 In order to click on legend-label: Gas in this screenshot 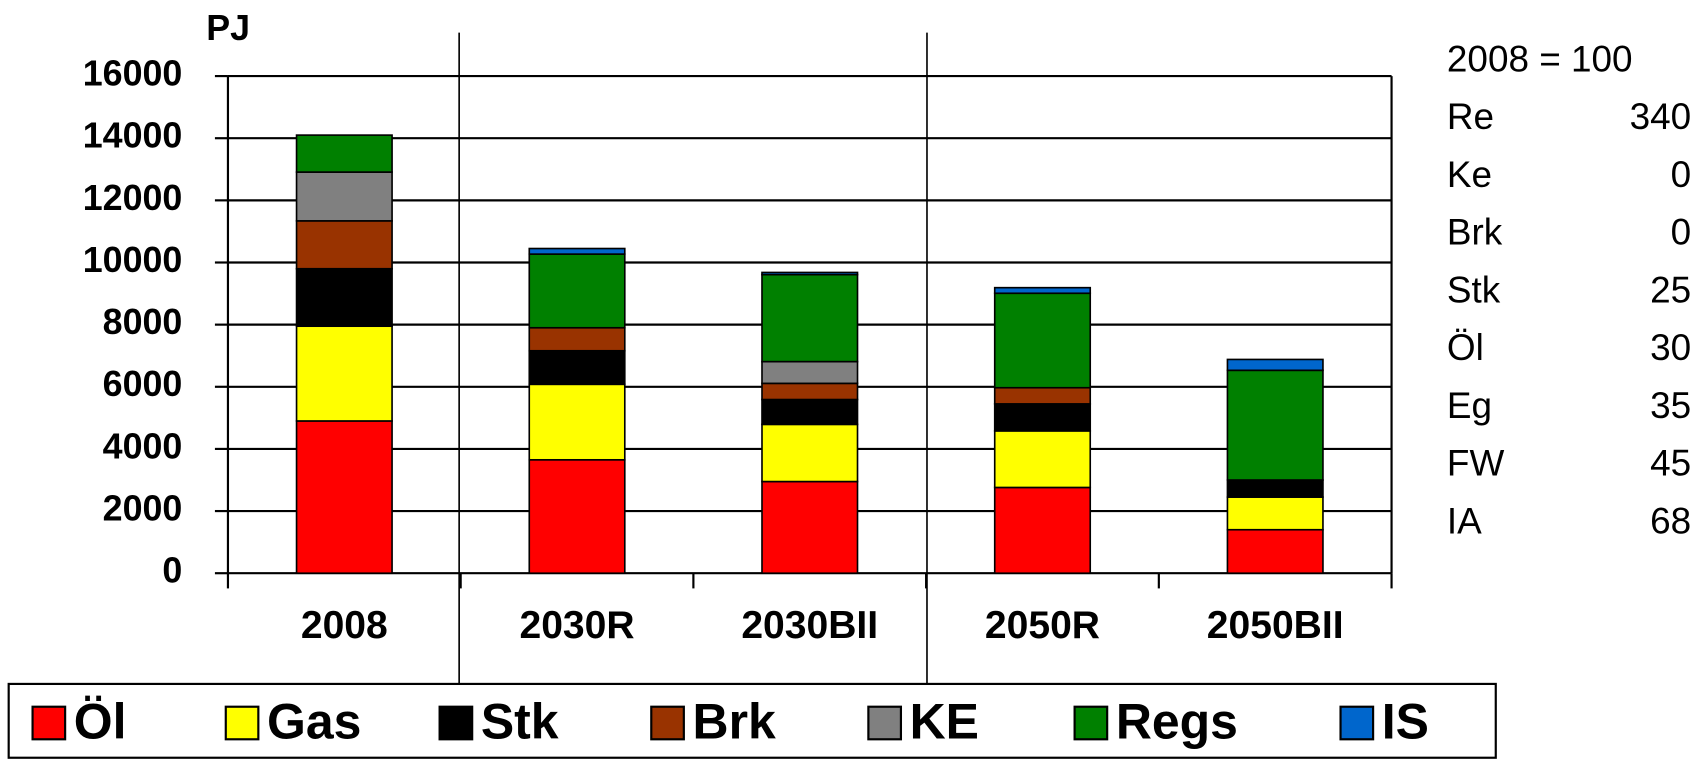, I will do `click(314, 721)`.